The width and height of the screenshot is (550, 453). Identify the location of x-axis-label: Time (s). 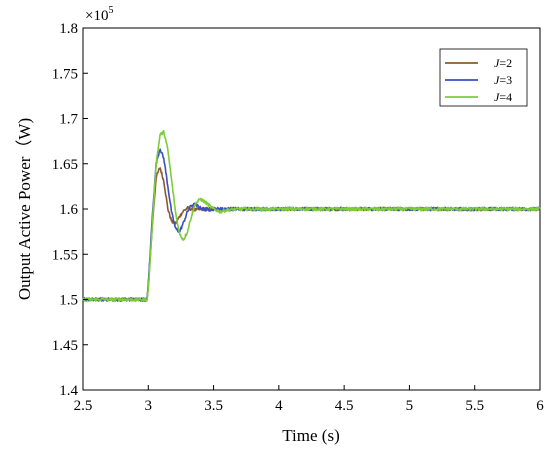
(310, 435).